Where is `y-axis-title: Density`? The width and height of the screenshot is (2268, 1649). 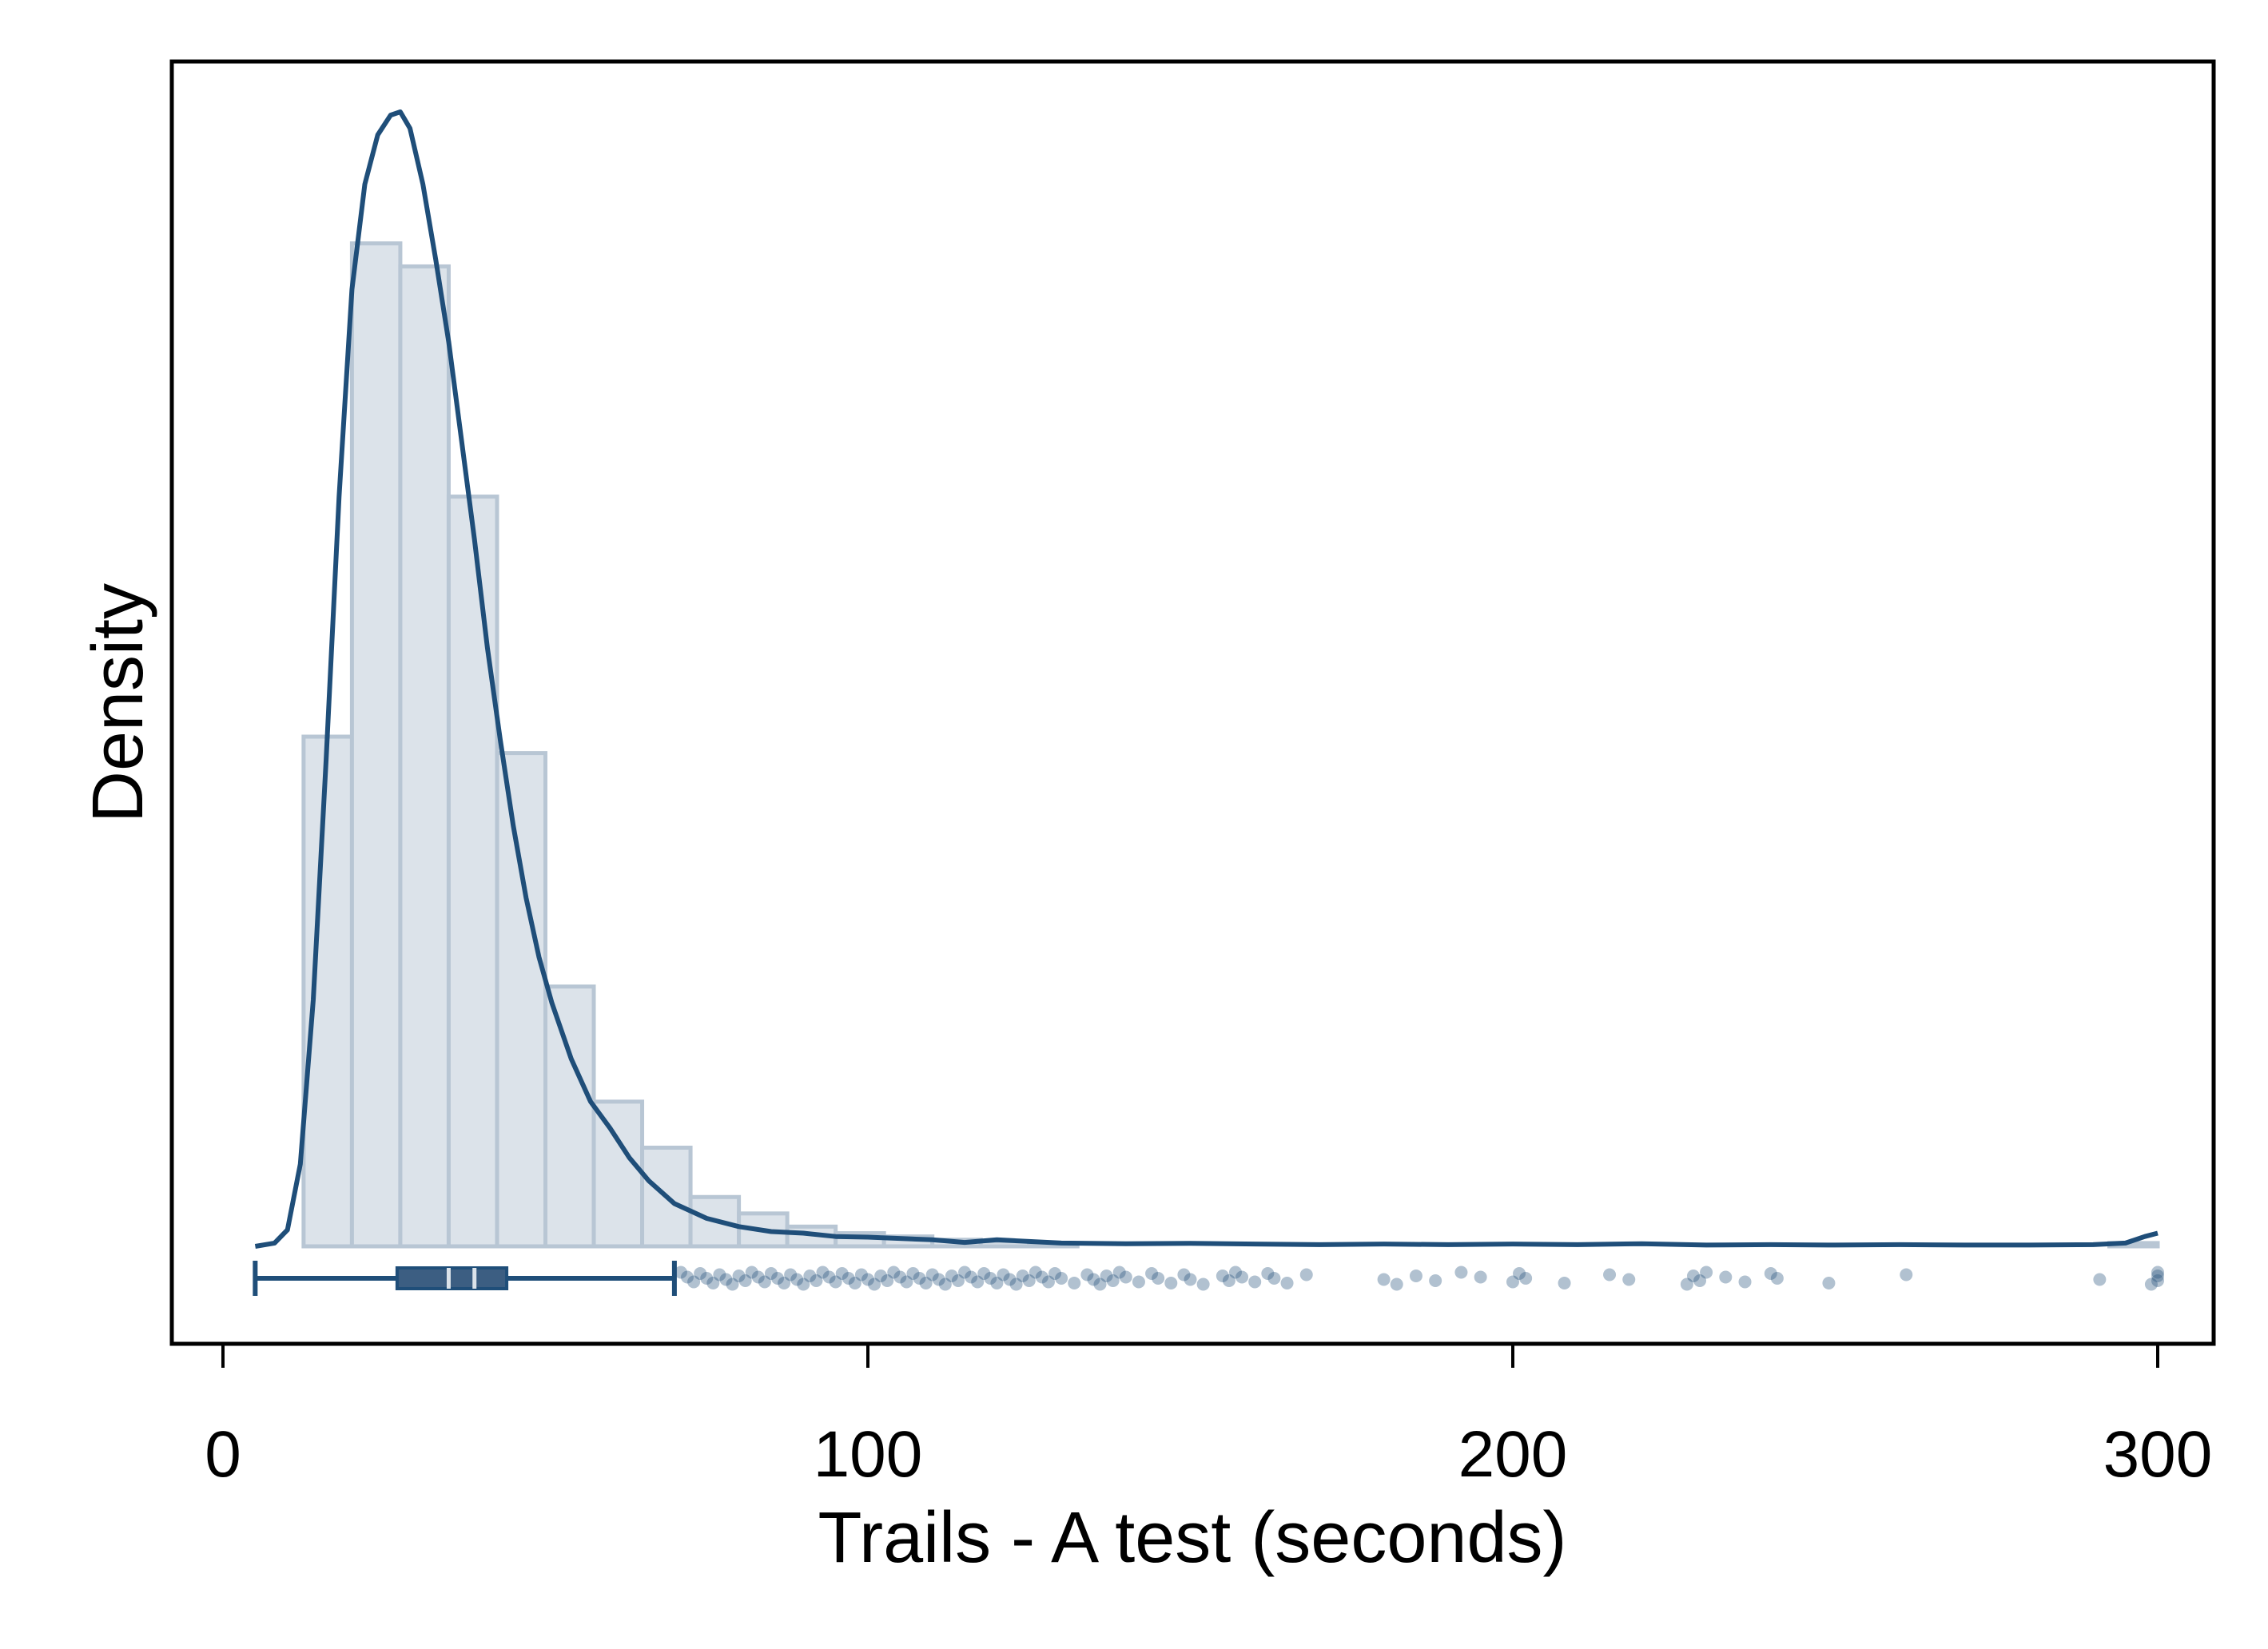 y-axis-title: Density is located at coordinates (118, 703).